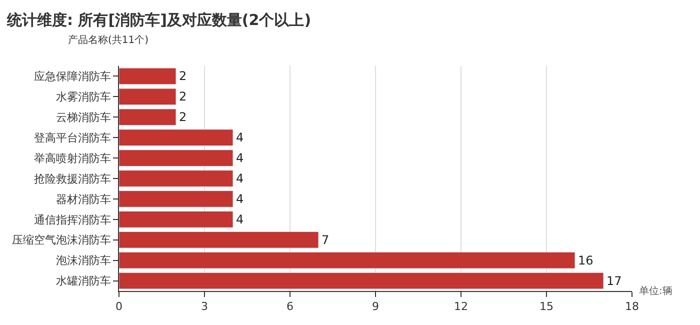 The width and height of the screenshot is (700, 325). Describe the element at coordinates (72, 179) in the screenshot. I see `y-tick-label: 抢险救援消防车` at that location.